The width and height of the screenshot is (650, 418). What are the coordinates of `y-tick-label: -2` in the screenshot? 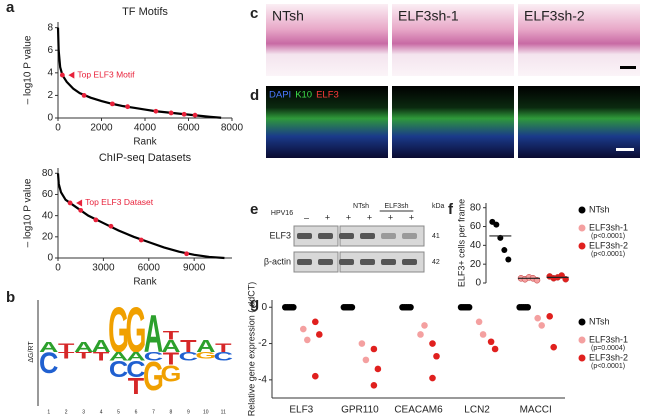 It's located at (262, 343).